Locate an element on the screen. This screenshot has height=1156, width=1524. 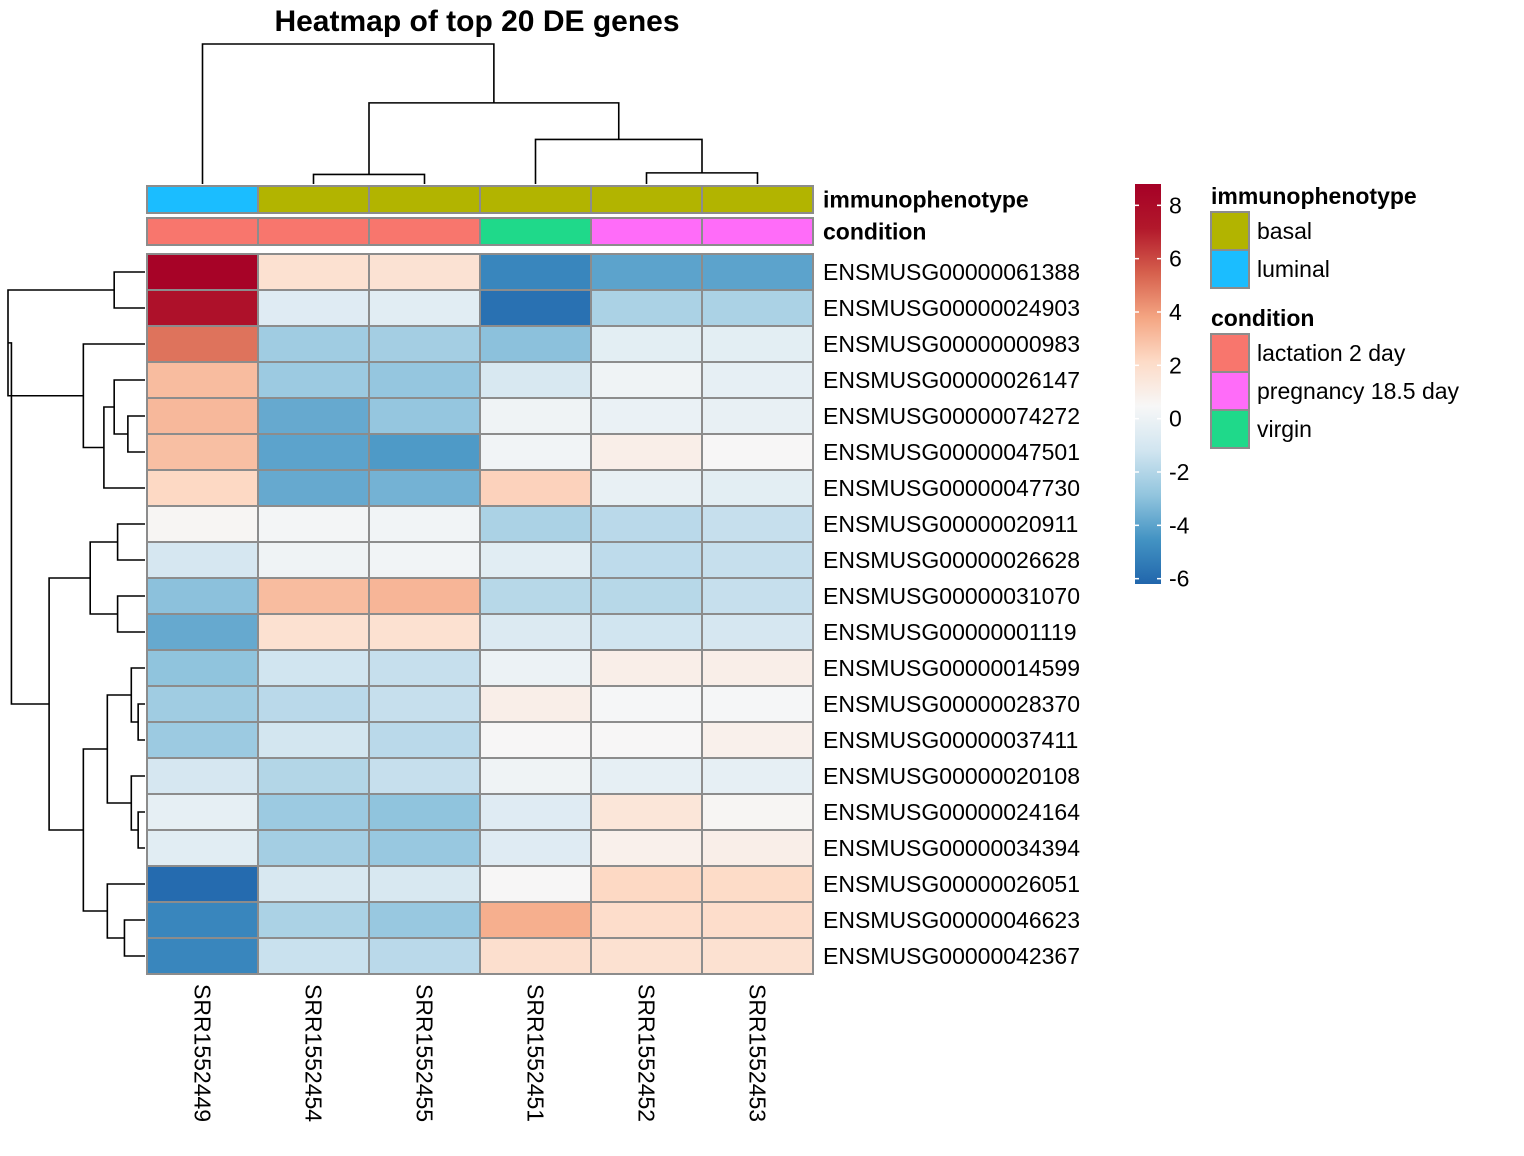
row-label: ENSMUSG00000020108 is located at coordinates (951, 776).